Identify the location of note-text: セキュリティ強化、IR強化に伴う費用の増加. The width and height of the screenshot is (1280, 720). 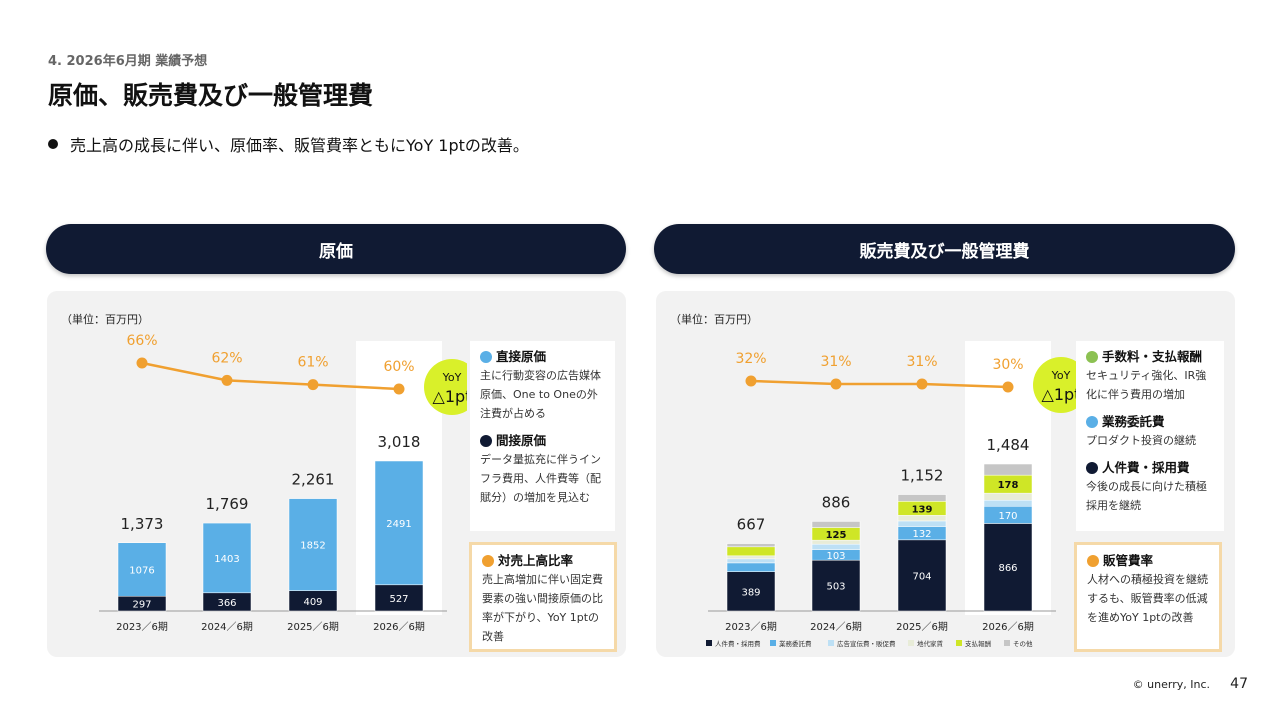
(1146, 385).